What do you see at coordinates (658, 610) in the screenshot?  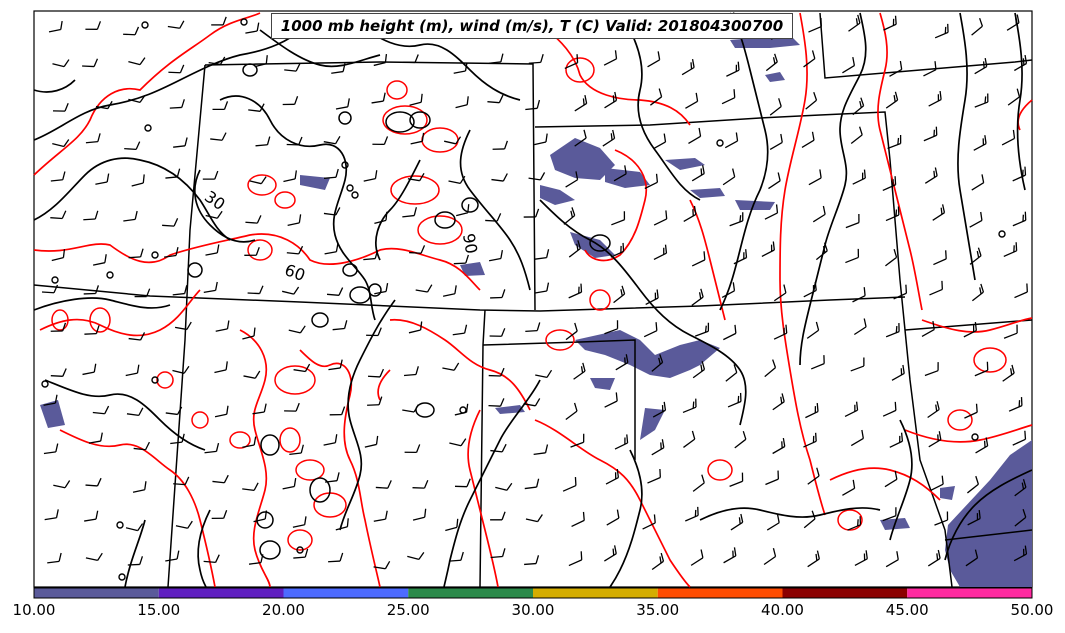 I see `colorbar-tick-label: 35.00` at bounding box center [658, 610].